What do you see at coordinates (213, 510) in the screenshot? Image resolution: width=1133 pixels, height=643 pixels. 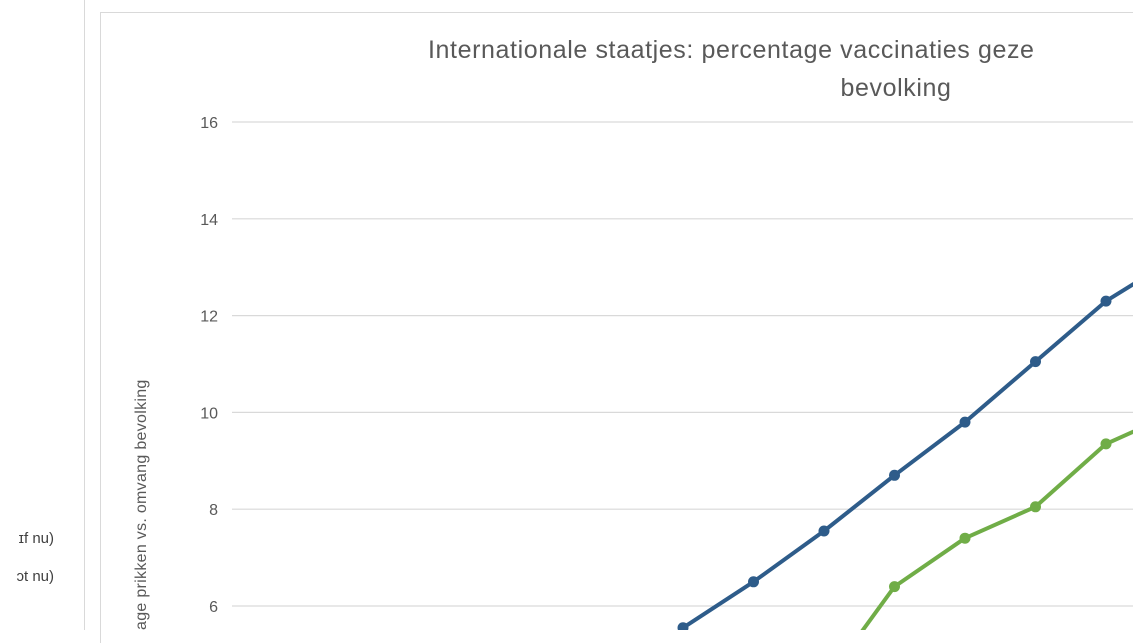 I see `y-tick-label-8: 8` at bounding box center [213, 510].